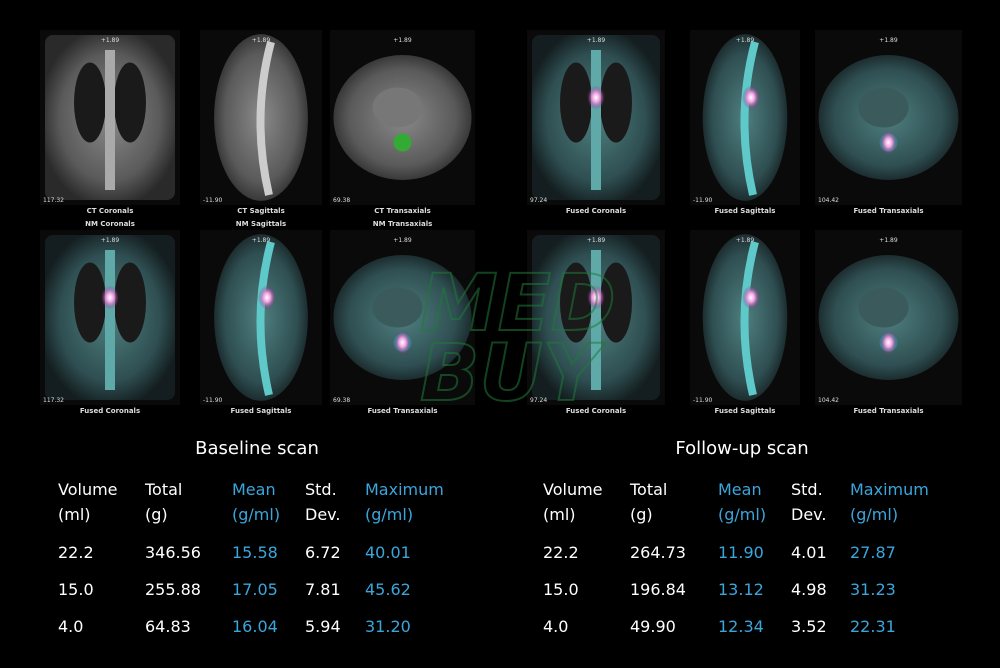 The image size is (1000, 668). What do you see at coordinates (110, 211) in the screenshot?
I see `image-caption: CT Coronals` at bounding box center [110, 211].